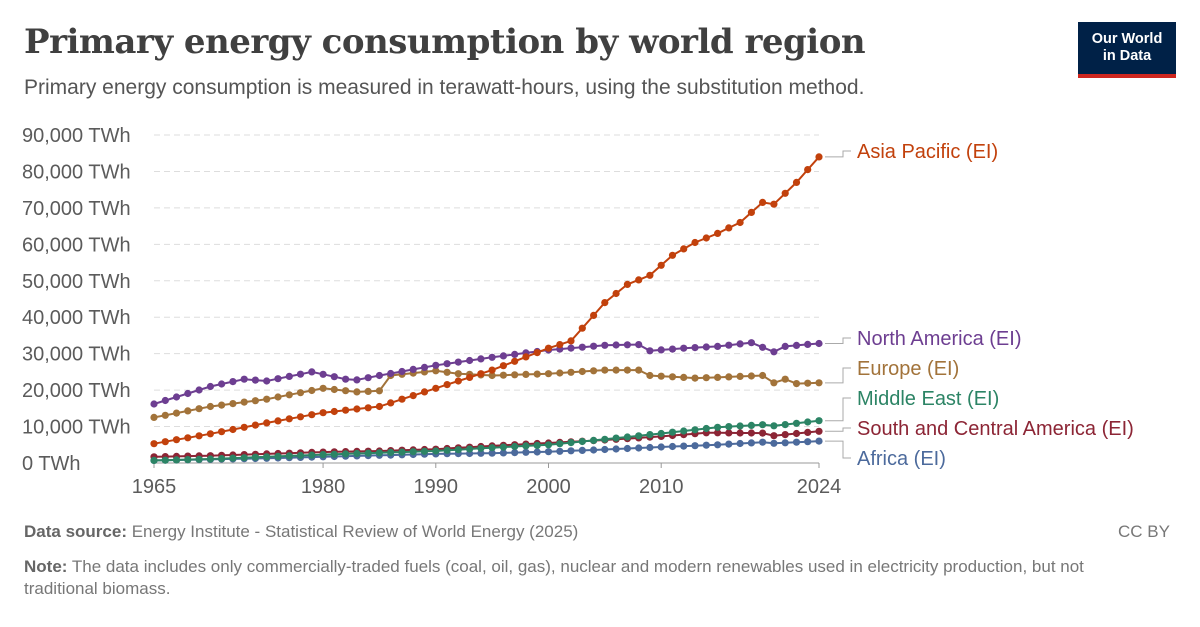 This screenshot has width=1200, height=627. What do you see at coordinates (928, 399) in the screenshot?
I see `series-label: Middle East (EI)` at bounding box center [928, 399].